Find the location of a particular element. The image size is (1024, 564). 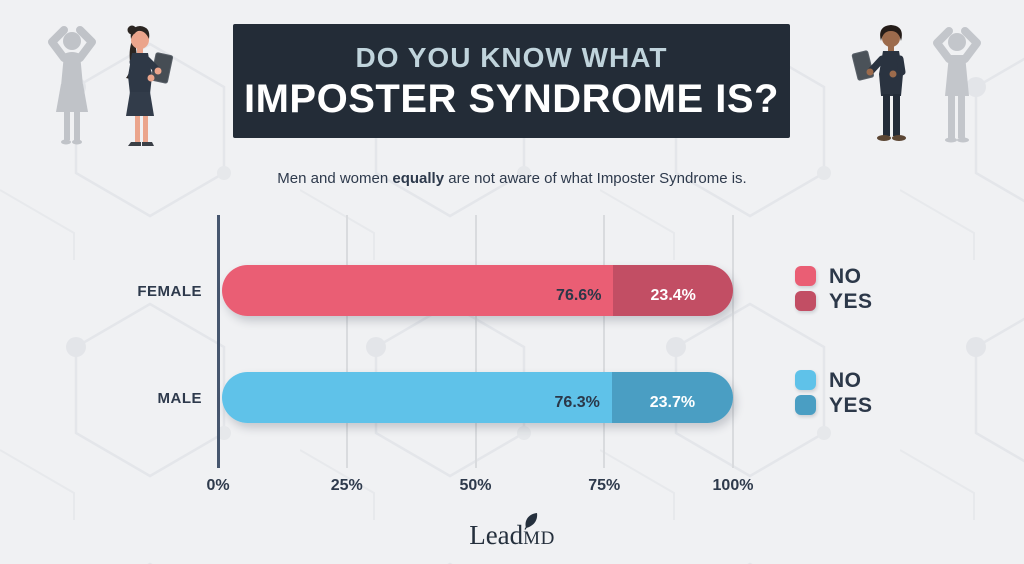

x-axis-tick-100: 100% is located at coordinates (733, 485).